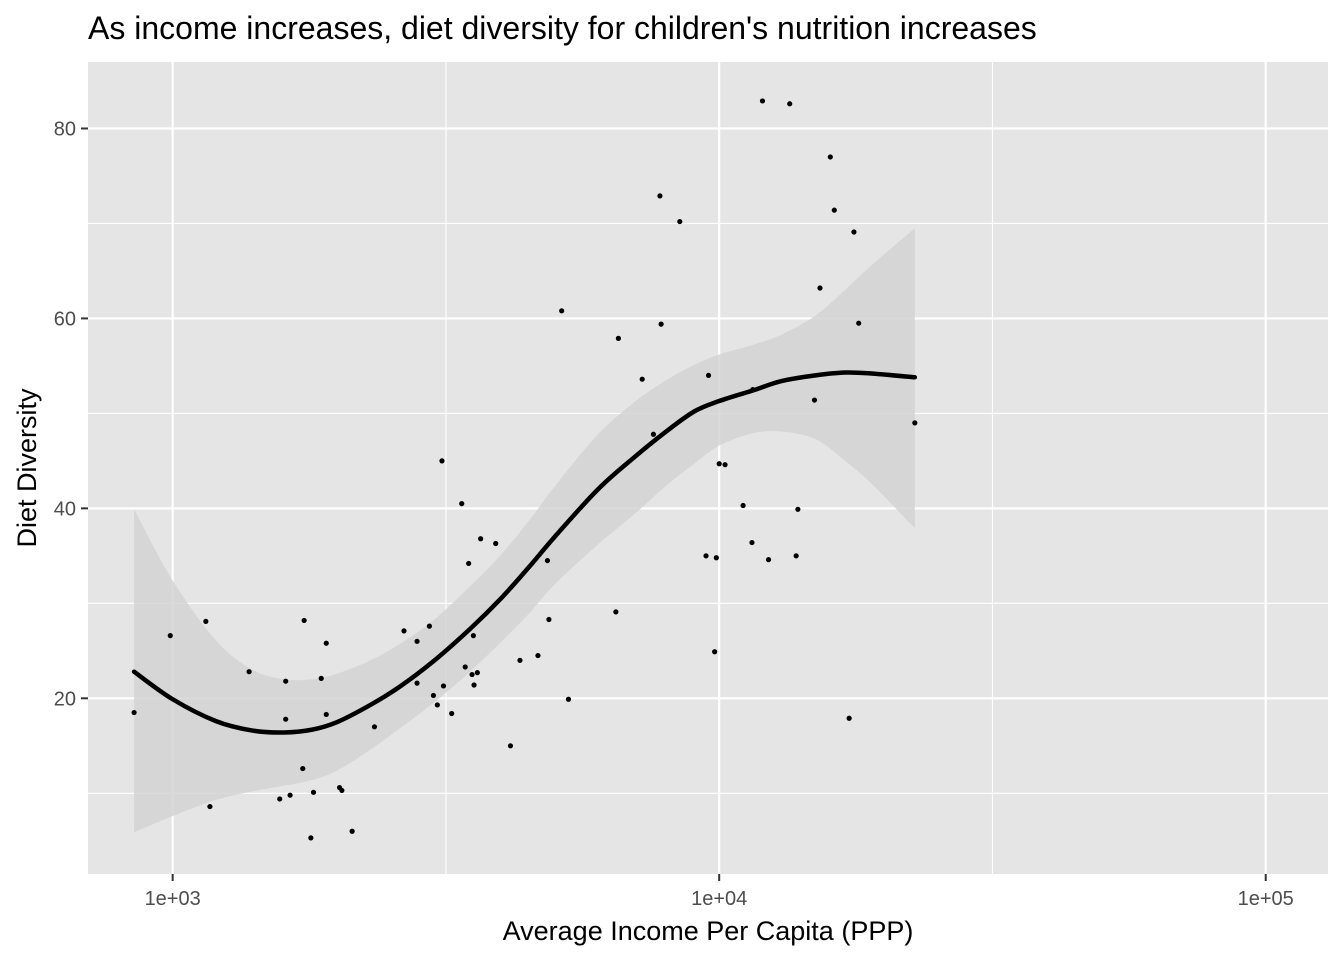 The height and width of the screenshot is (960, 1344). Describe the element at coordinates (173, 899) in the screenshot. I see `x-tick-label: 1e+03` at that location.